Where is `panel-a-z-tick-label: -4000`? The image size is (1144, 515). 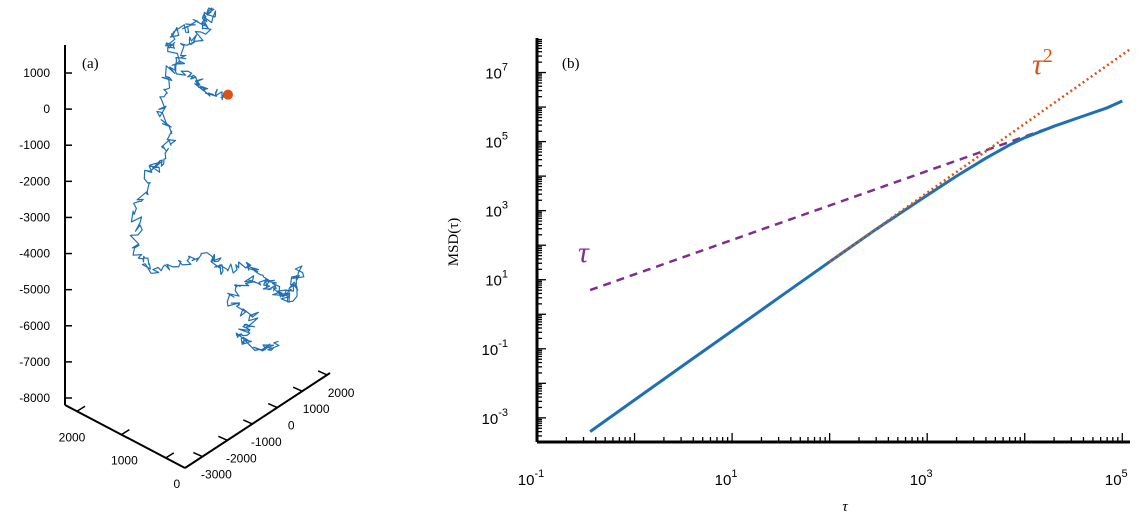 panel-a-z-tick-label: -4000 is located at coordinates (34, 254).